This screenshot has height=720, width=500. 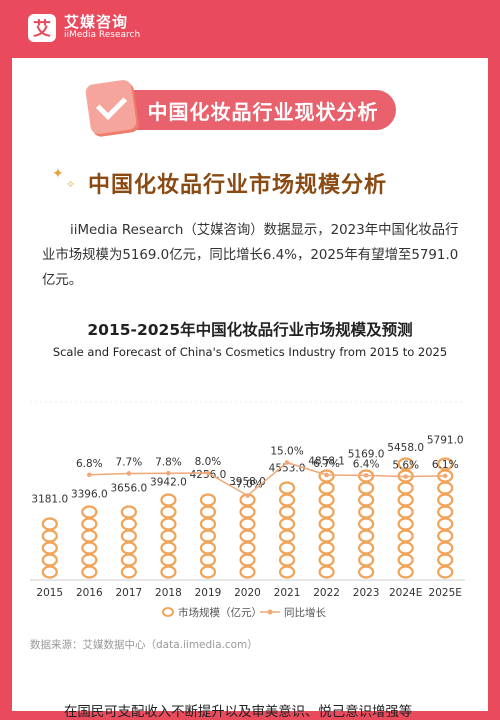 What do you see at coordinates (128, 489) in the screenshot?
I see `bar-value-label: 3656.0` at bounding box center [128, 489].